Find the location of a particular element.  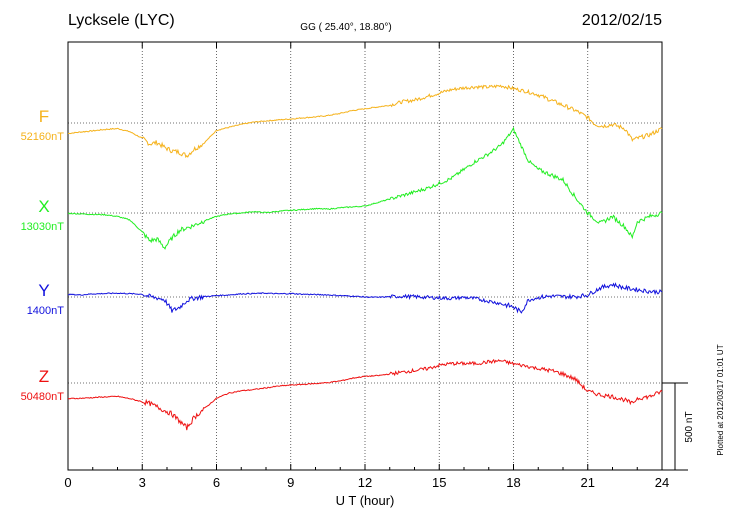

station-coordinates: GG ( 25.40°, 18.80°) is located at coordinates (345, 27).